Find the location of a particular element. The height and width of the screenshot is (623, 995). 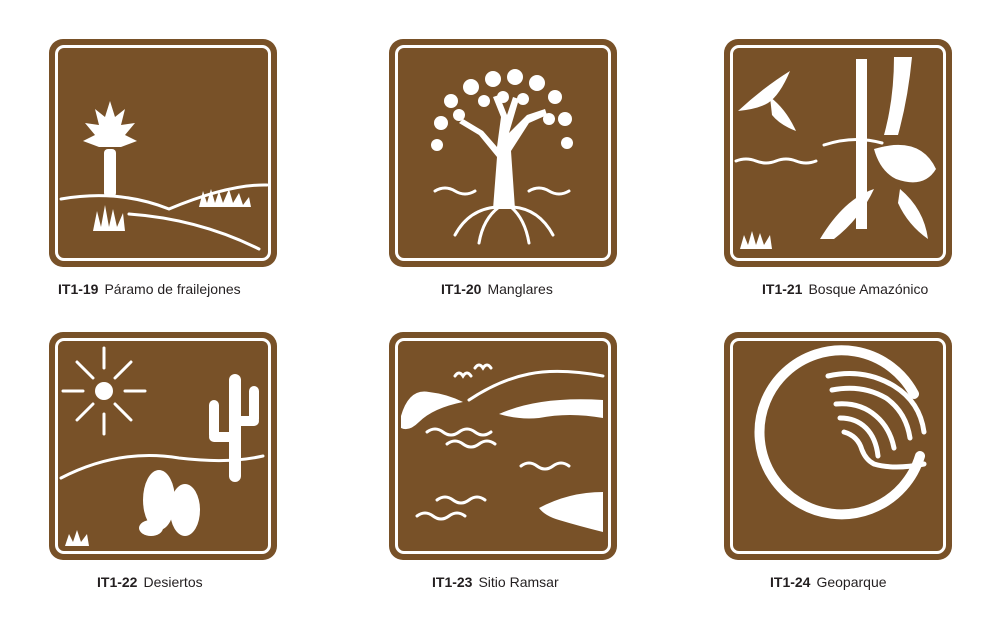

sign-caption: IT1-20 Manglares is located at coordinates (497, 289).